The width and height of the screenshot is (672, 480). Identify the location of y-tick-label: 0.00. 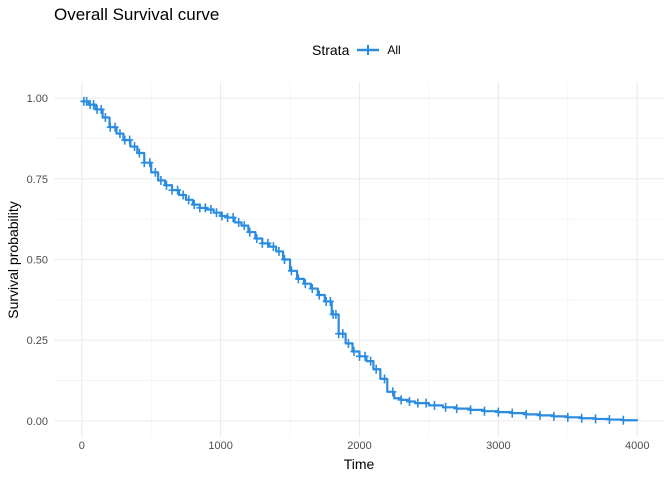
(37, 422).